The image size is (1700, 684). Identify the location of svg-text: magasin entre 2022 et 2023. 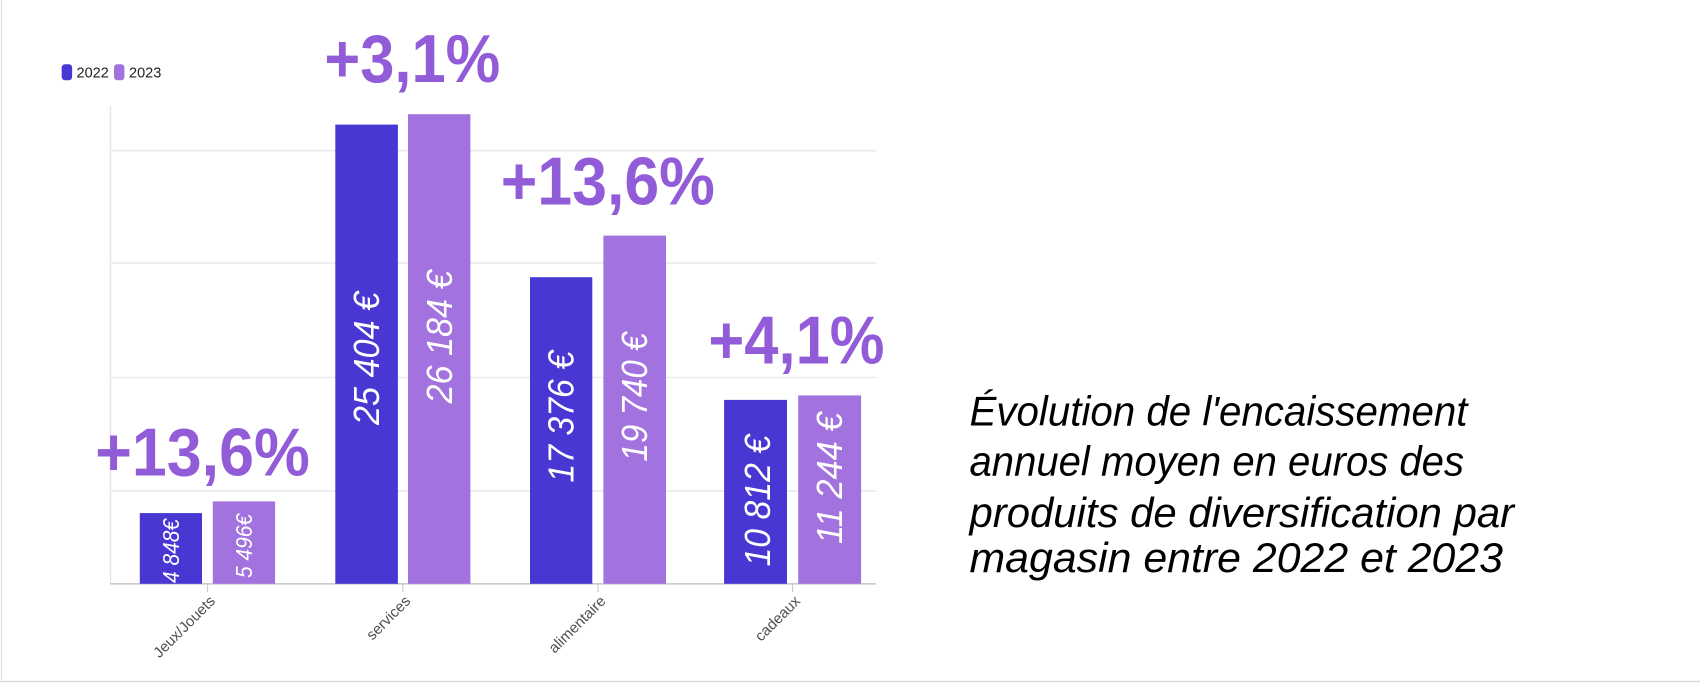
(1237, 557).